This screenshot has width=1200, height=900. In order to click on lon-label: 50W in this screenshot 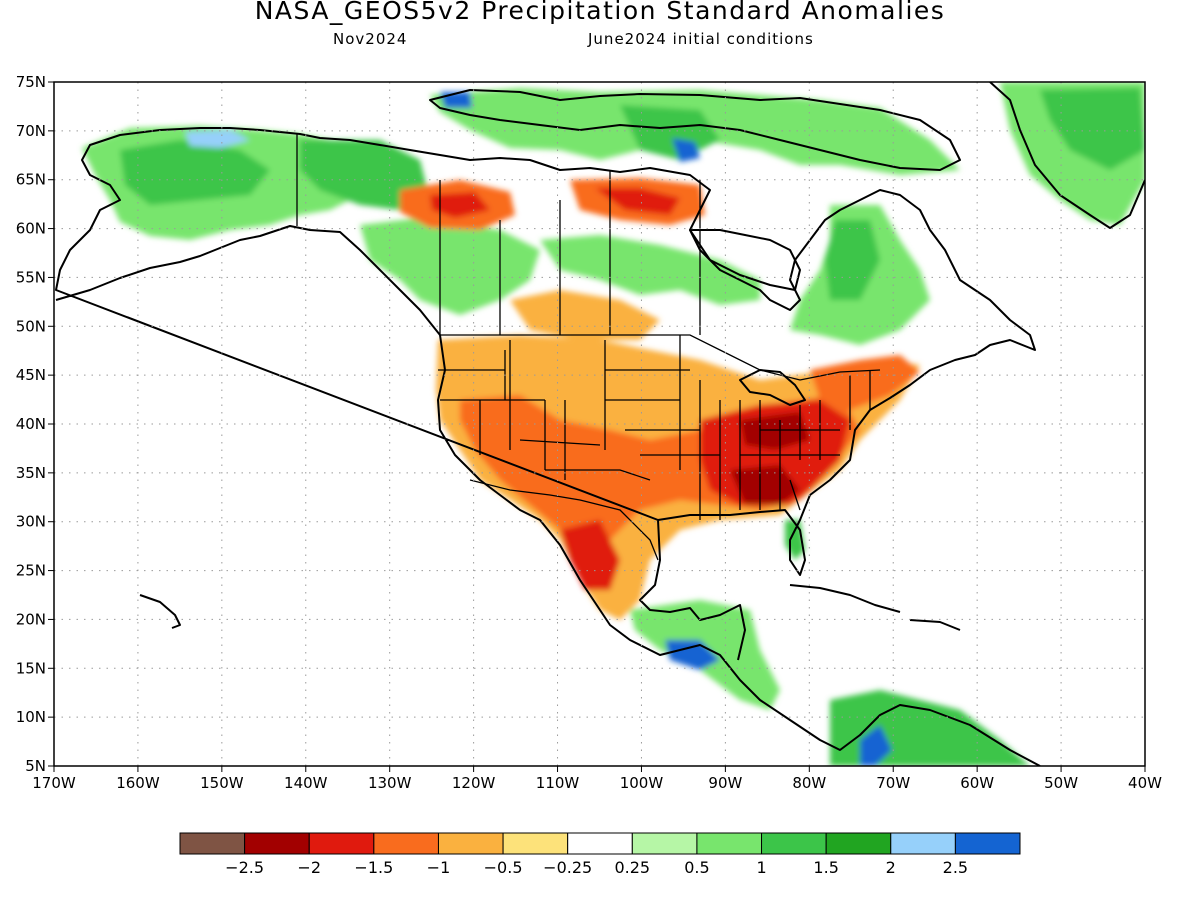, I will do `click(1061, 783)`.